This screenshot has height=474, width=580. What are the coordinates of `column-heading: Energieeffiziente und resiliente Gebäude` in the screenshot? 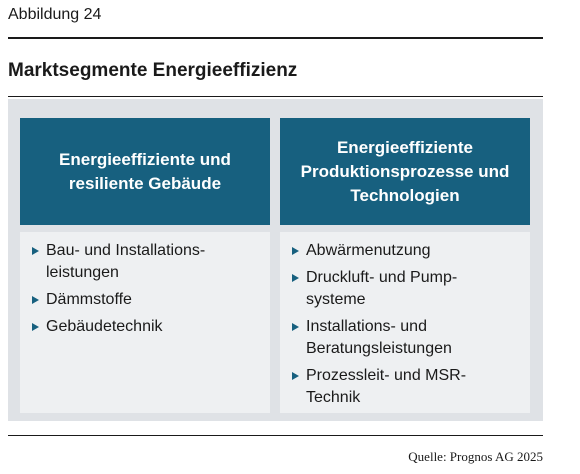 It's located at (145, 171).